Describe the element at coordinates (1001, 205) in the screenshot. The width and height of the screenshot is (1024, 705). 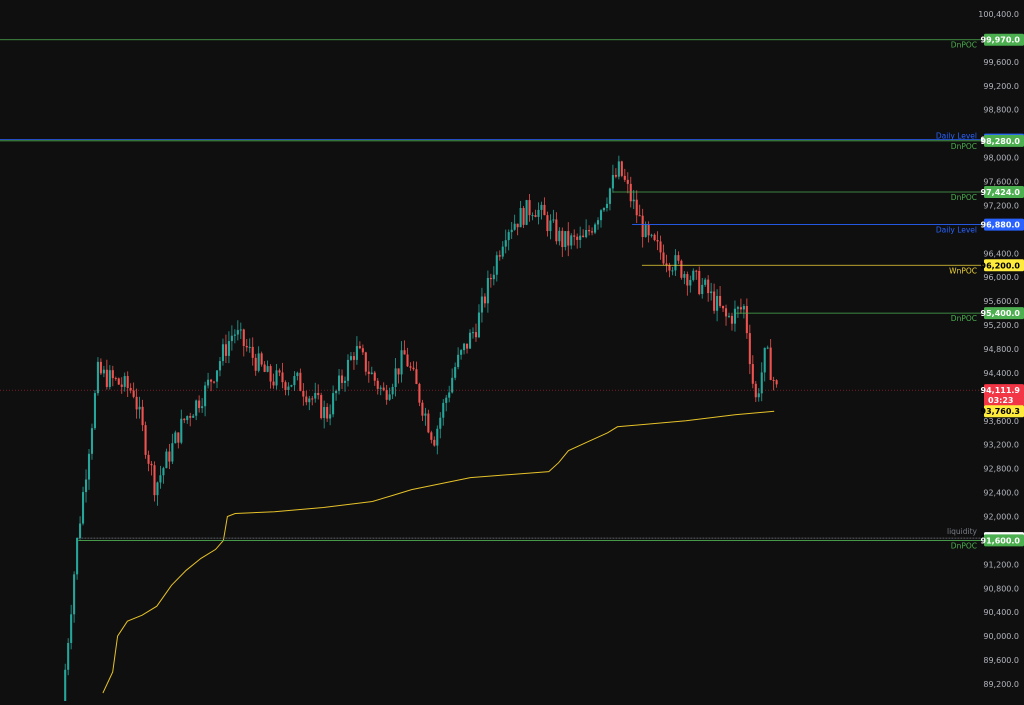
I see `price-tick-label: 97,200.0` at that location.